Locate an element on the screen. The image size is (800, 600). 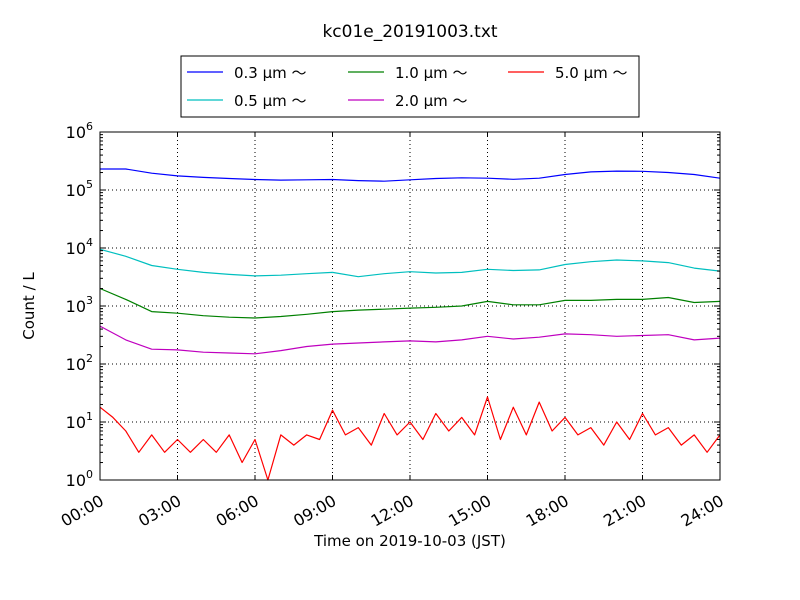
legend: 0.3 μm ～ 0.5 μm ～ 1.0 μm ～ 2.0 μm ～ 5.0 μm ～ is located at coordinates (410, 86).